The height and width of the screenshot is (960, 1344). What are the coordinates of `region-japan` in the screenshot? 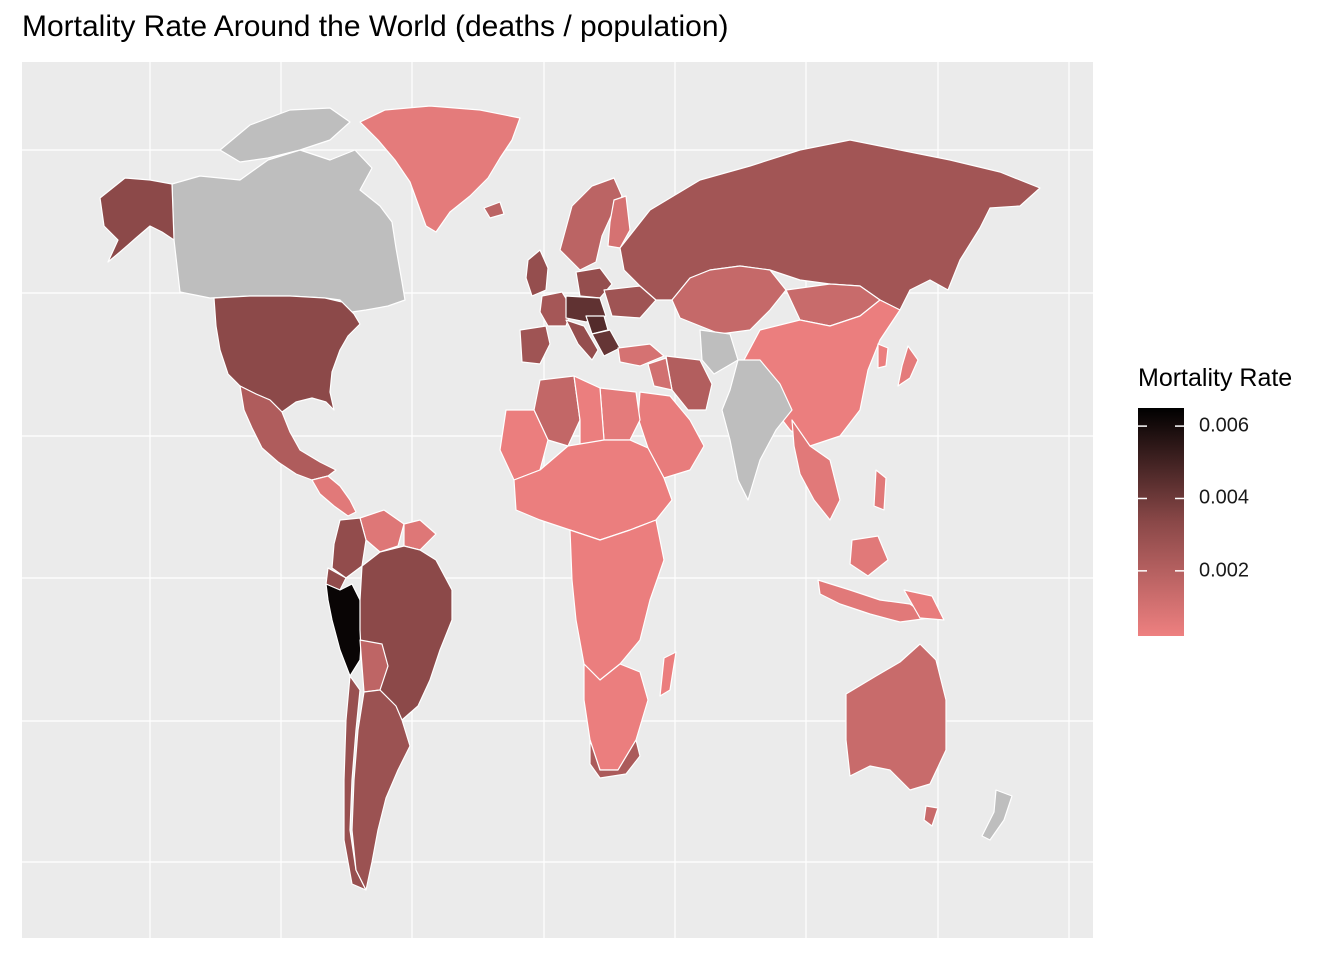 It's located at (908, 366).